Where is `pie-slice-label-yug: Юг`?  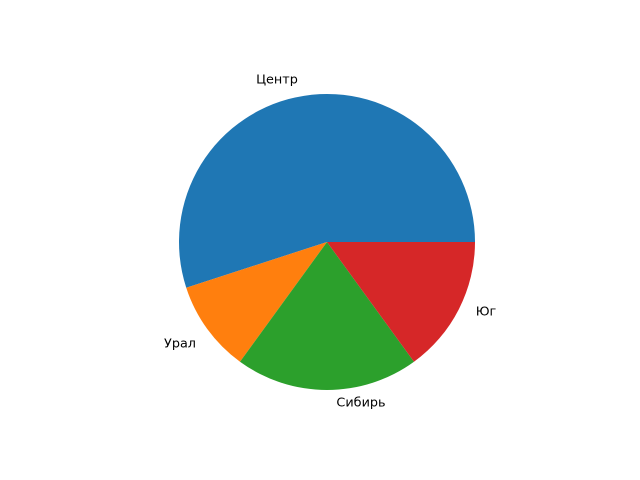 pie-slice-label-yug: Юг is located at coordinates (486, 312).